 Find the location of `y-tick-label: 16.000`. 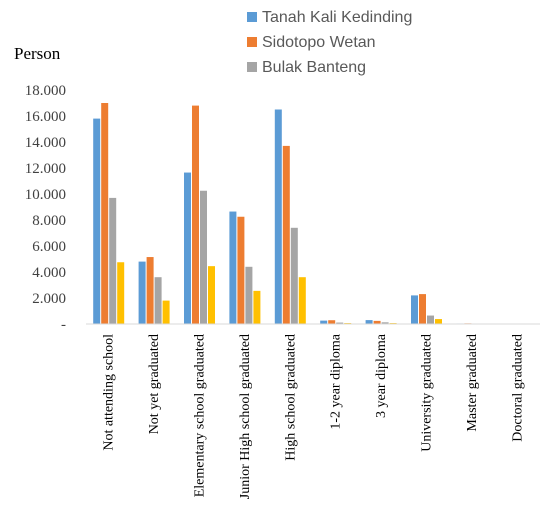

y-tick-label: 16.000 is located at coordinates (45, 117).